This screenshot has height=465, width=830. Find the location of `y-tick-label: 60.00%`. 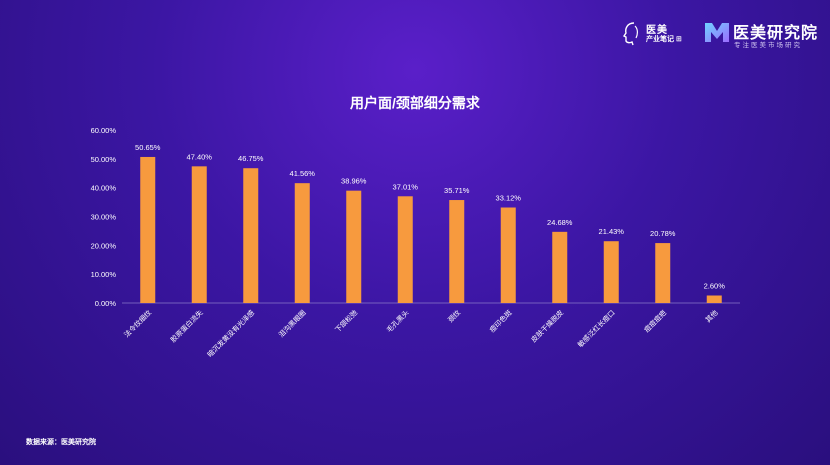

y-tick-label: 60.00% is located at coordinates (104, 130).